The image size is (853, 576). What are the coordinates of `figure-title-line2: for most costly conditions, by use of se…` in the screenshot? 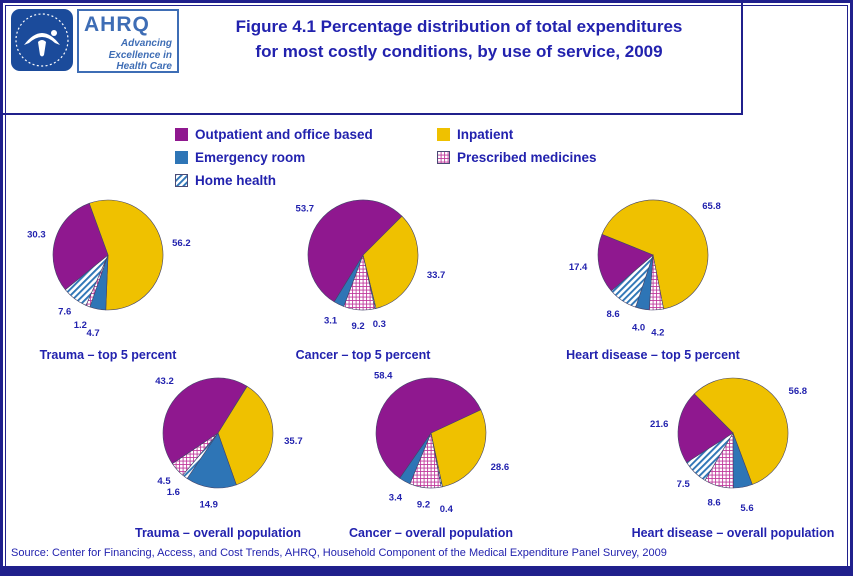 It's located at (459, 51).